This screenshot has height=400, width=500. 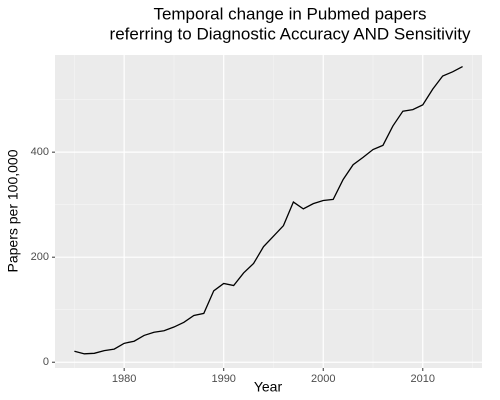 What do you see at coordinates (223, 379) in the screenshot?
I see `x-tick-label: 1990` at bounding box center [223, 379].